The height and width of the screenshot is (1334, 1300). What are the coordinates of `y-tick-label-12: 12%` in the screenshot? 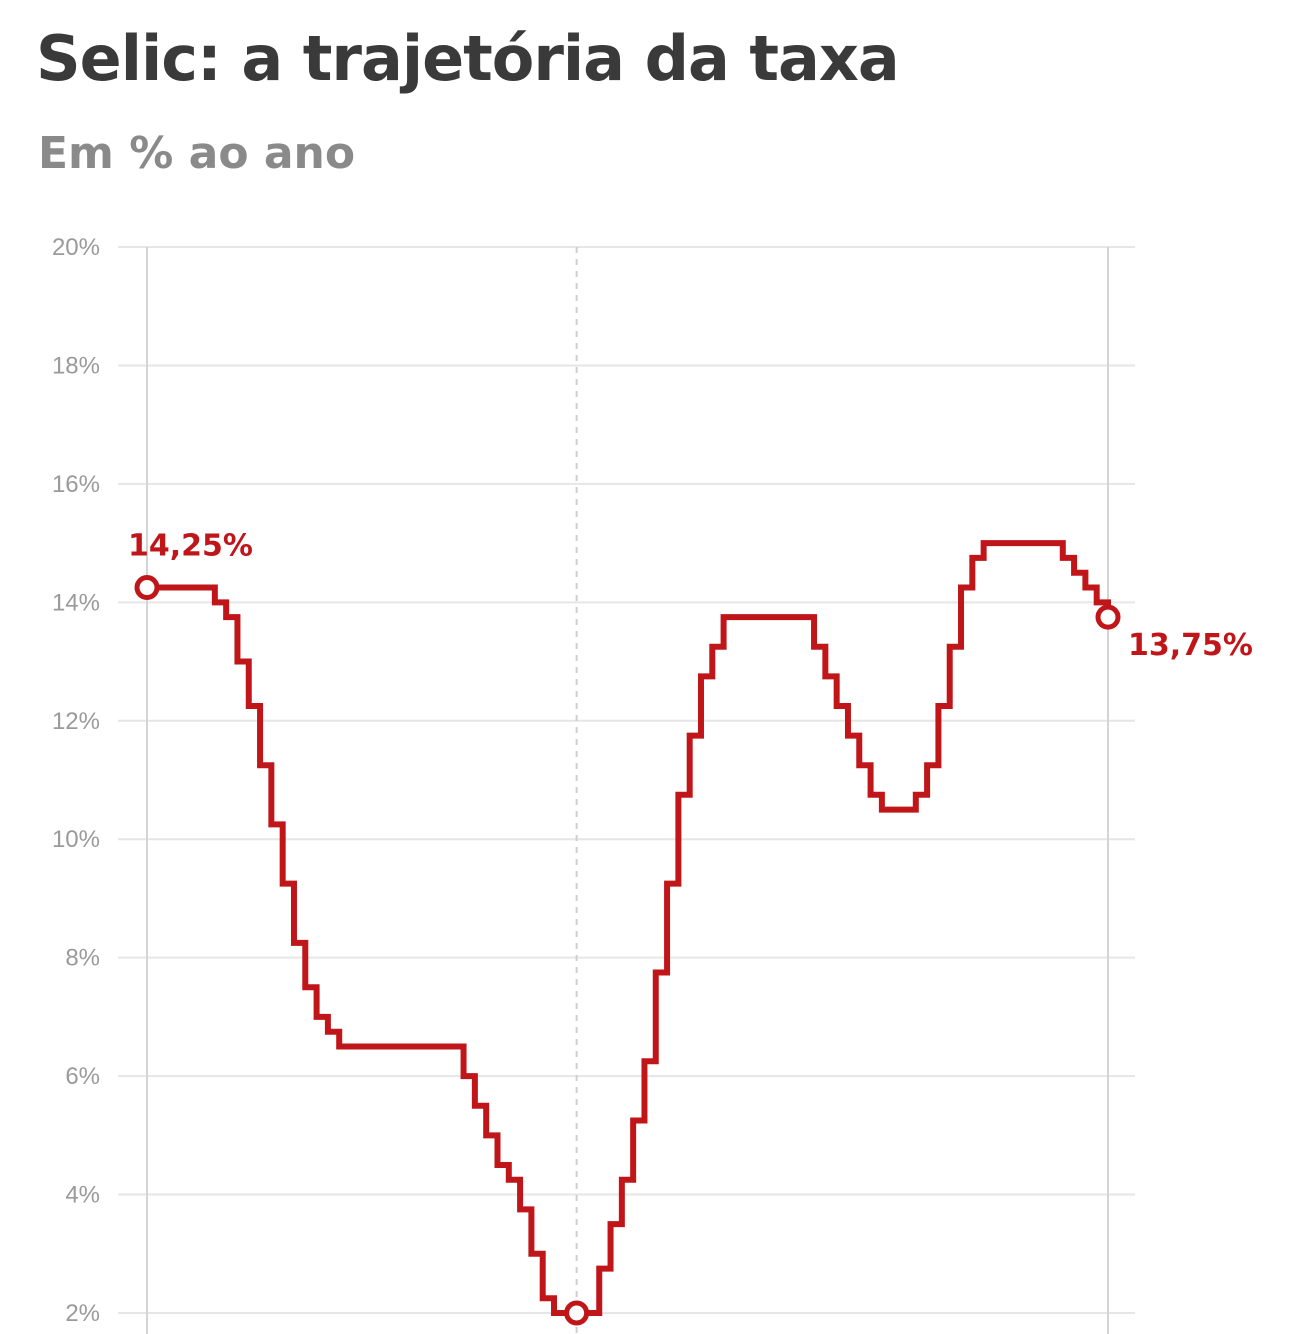 It's located at (76, 721).